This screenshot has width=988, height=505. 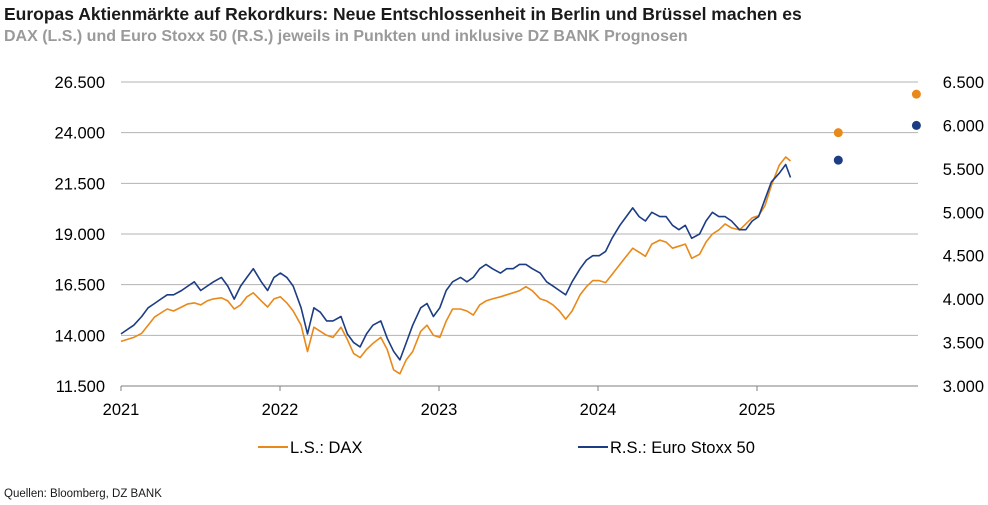 I want to click on left-tick-label: 19.000, so click(x=80, y=235).